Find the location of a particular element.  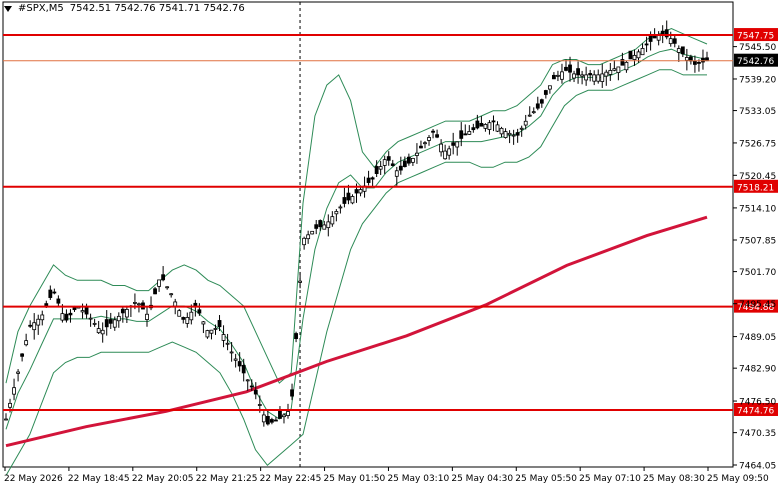

y-tick-label: 7464.05 is located at coordinates (757, 467).